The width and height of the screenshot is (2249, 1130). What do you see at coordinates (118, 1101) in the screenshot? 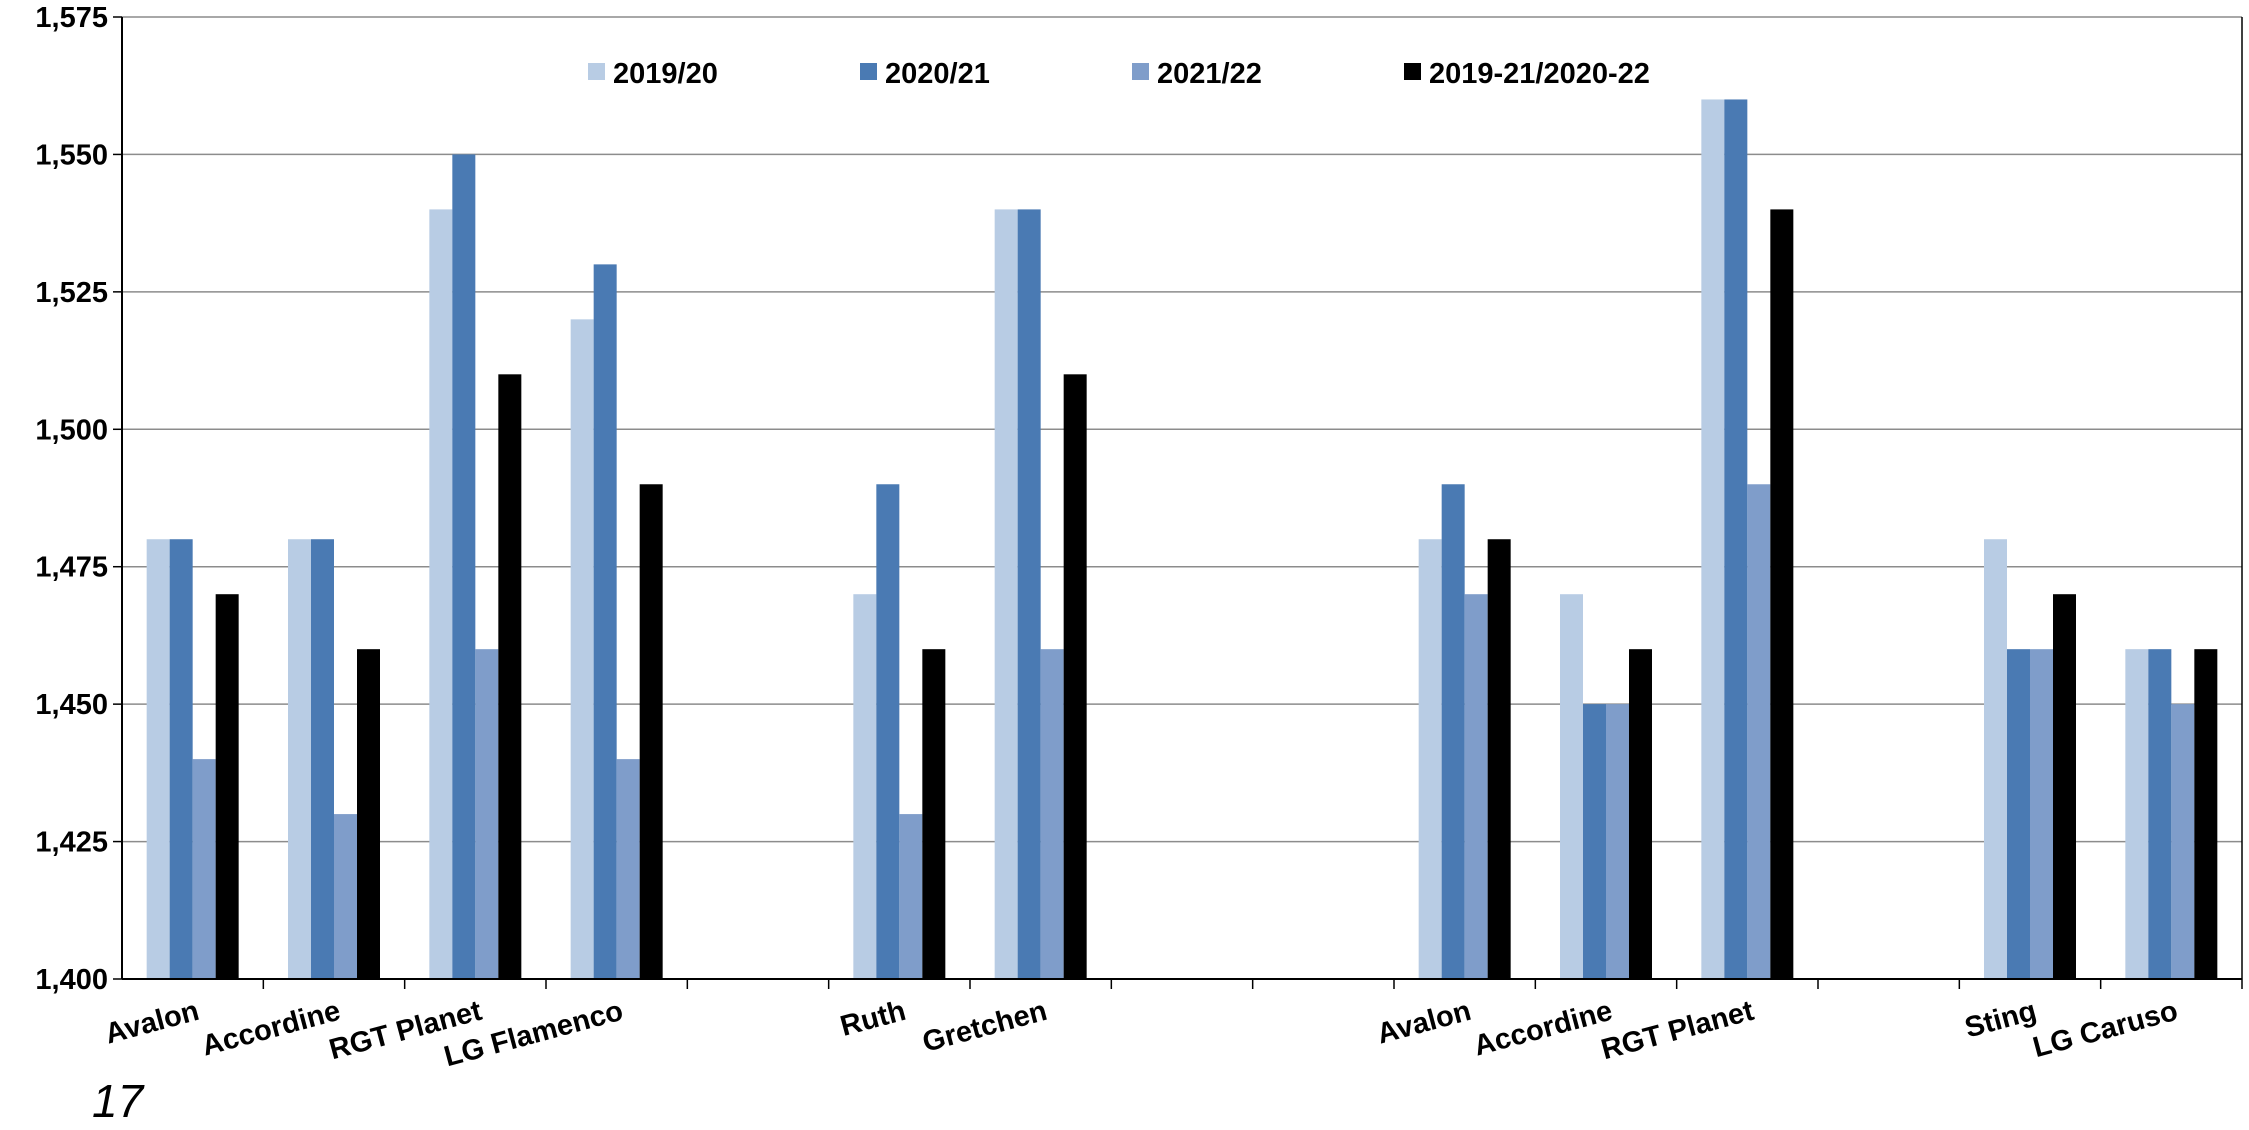
I see `page-number: 17` at bounding box center [118, 1101].